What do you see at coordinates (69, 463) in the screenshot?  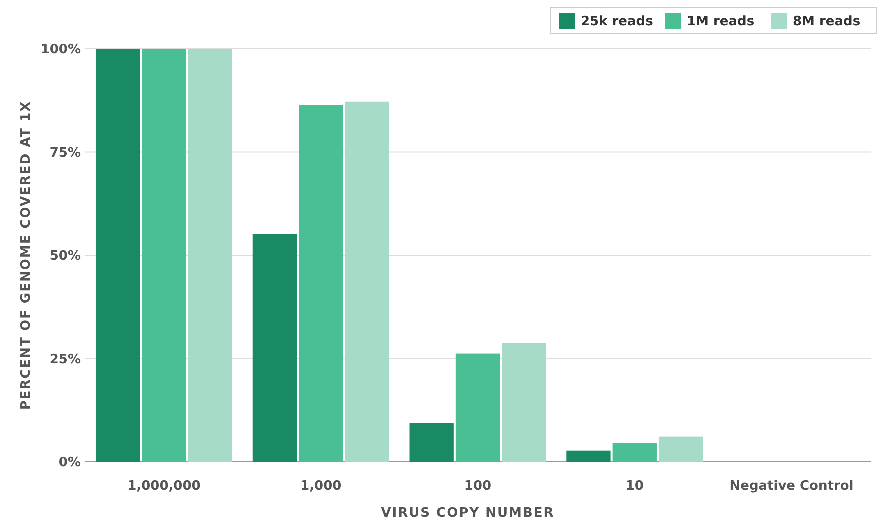 I see `y-tick-label: 0%` at bounding box center [69, 463].